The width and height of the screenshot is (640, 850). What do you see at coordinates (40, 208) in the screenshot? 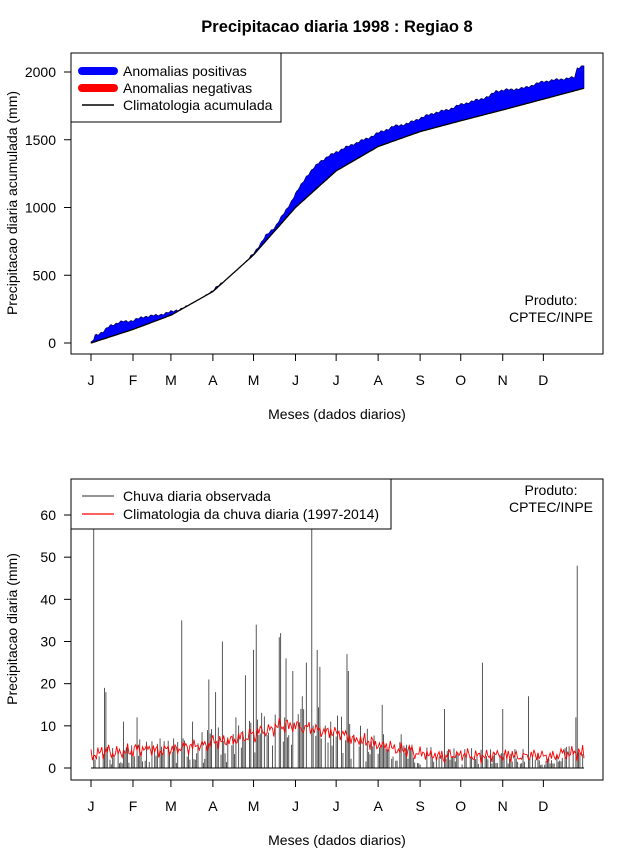
I see `cumulative-y-tick-label: 1000` at bounding box center [40, 208].